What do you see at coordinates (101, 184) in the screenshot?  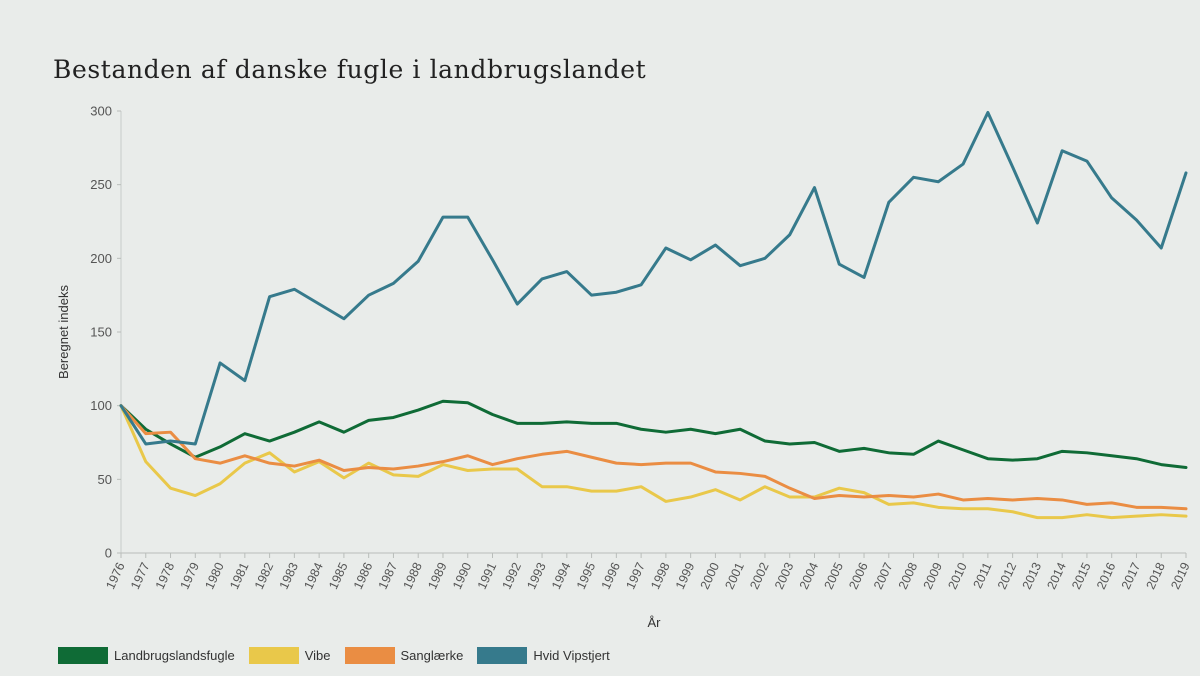 I see `y-tick-label: 250` at bounding box center [101, 184].